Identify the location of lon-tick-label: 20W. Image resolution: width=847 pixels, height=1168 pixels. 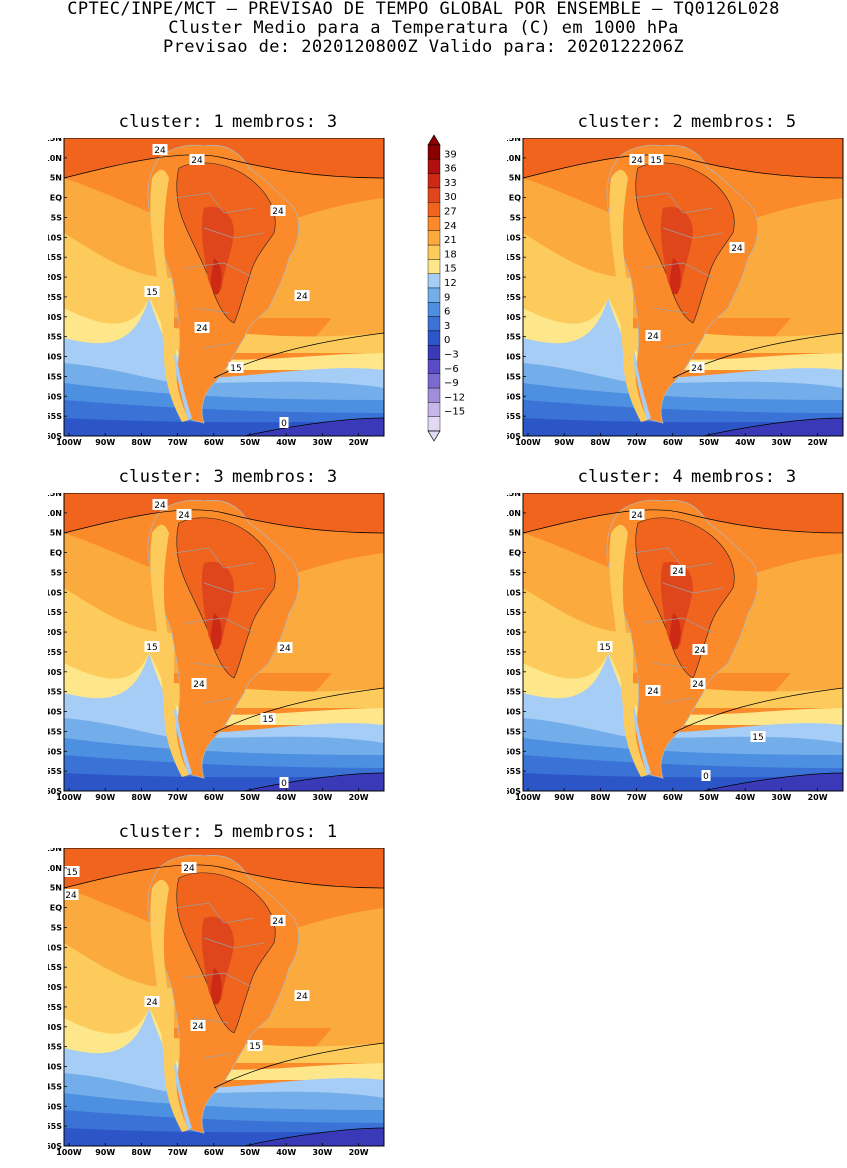
(818, 442).